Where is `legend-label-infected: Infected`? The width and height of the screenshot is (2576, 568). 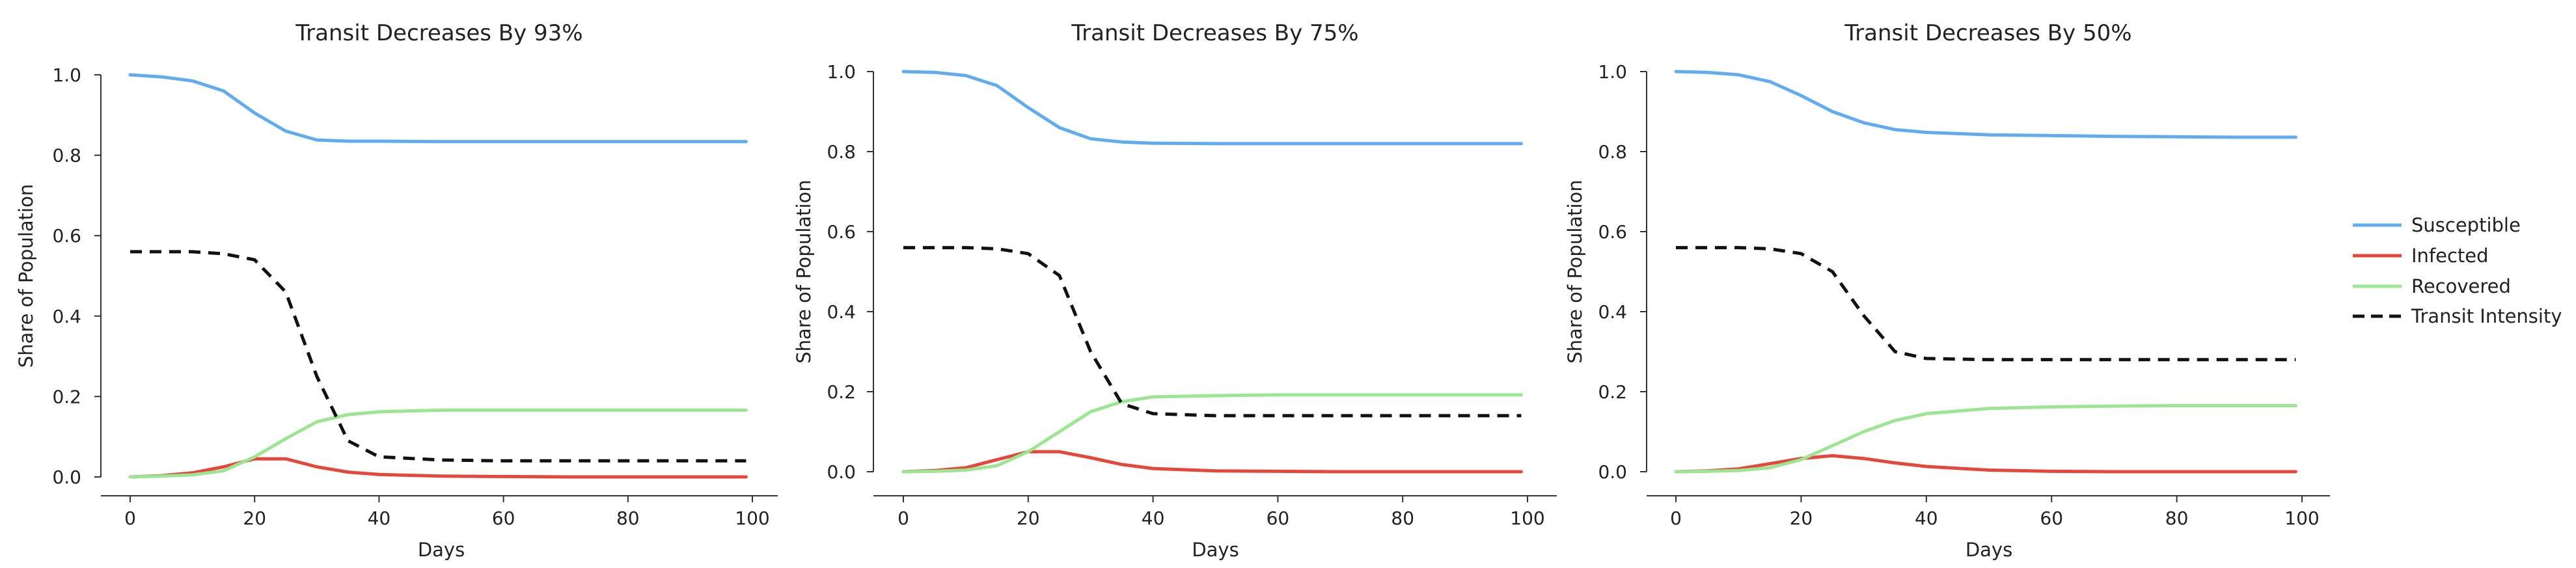 legend-label-infected: Infected is located at coordinates (2450, 256).